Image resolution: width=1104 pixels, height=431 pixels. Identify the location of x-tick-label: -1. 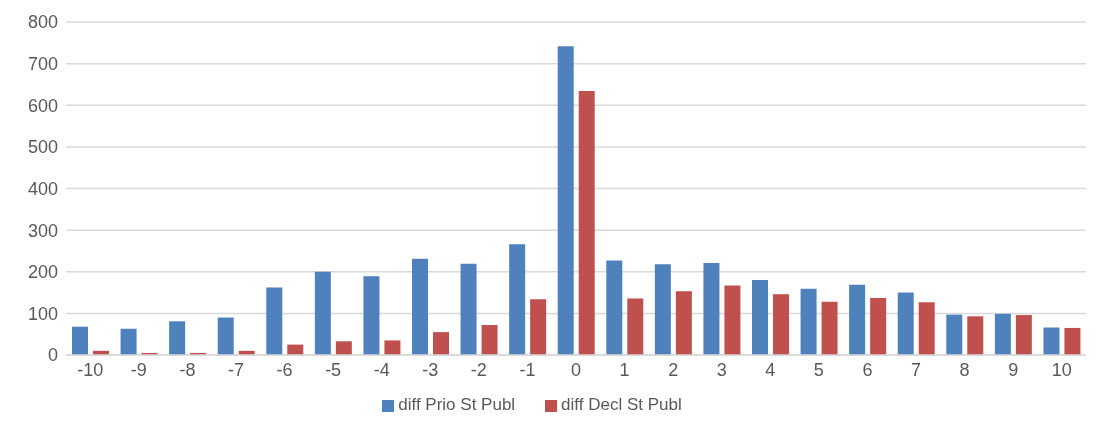
(527, 369).